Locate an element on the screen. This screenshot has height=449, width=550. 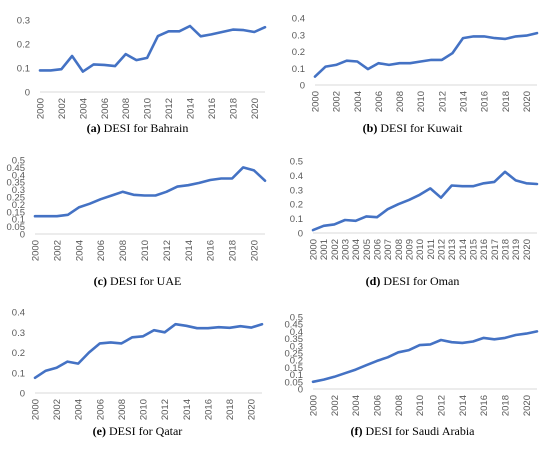
caption-letter: (d) is located at coordinates (373, 281).